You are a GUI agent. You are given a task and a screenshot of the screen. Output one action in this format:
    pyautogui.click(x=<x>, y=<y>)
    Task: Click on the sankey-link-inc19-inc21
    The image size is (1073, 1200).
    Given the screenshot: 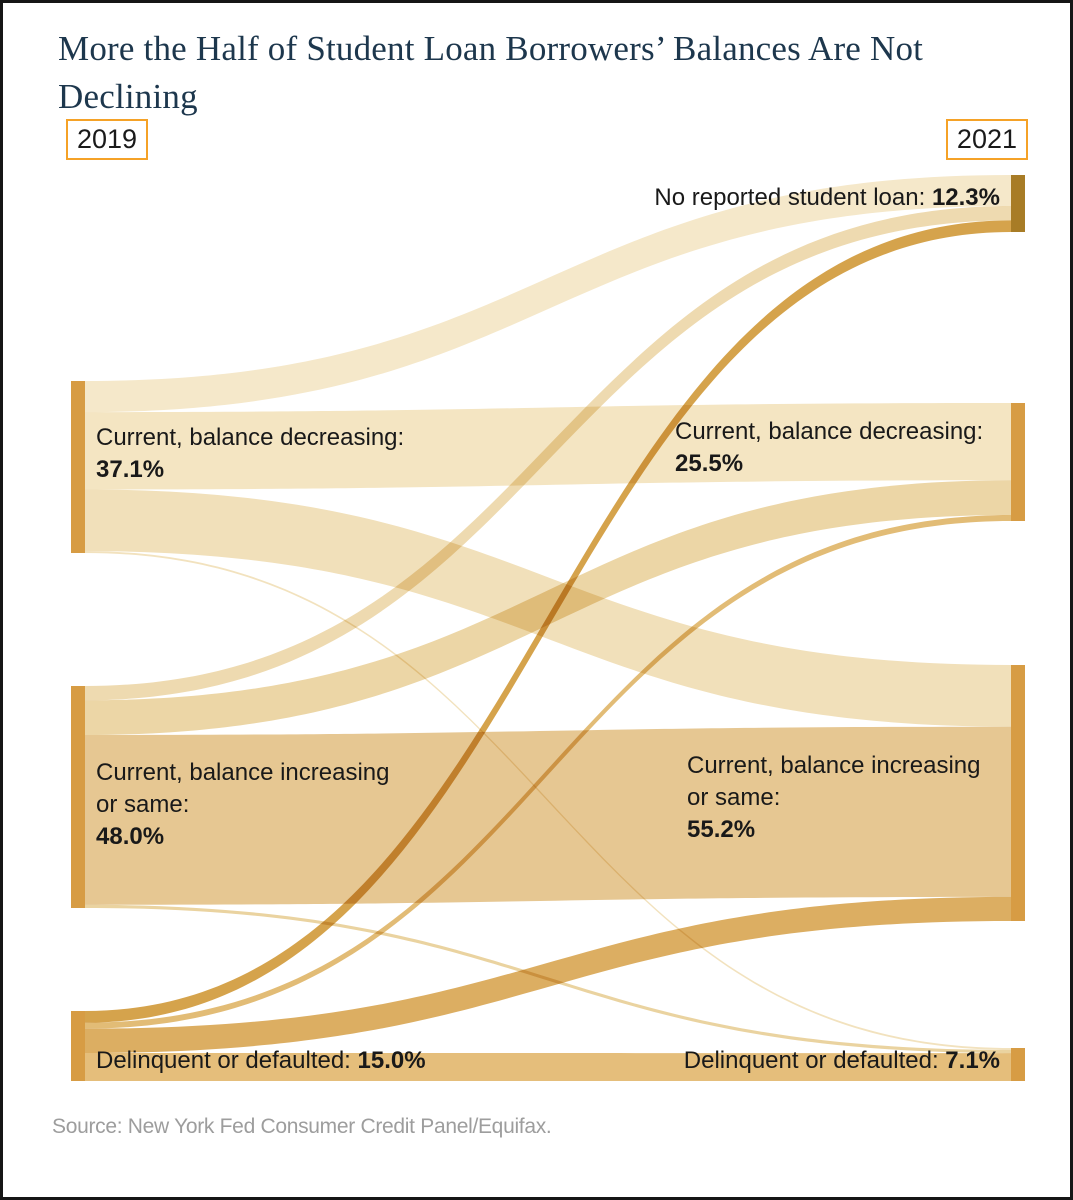 What is the action you would take?
    pyautogui.click(x=548, y=815)
    